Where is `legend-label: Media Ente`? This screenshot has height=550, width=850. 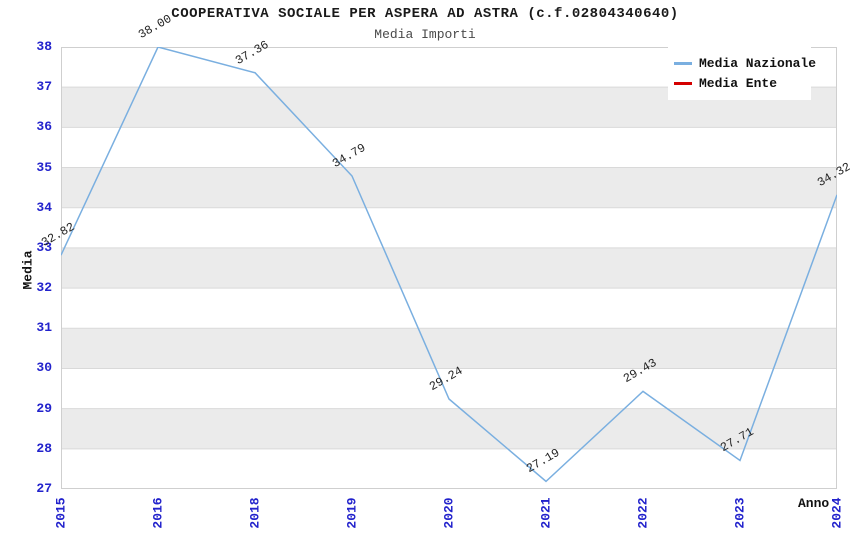 legend-label: Media Ente is located at coordinates (738, 83).